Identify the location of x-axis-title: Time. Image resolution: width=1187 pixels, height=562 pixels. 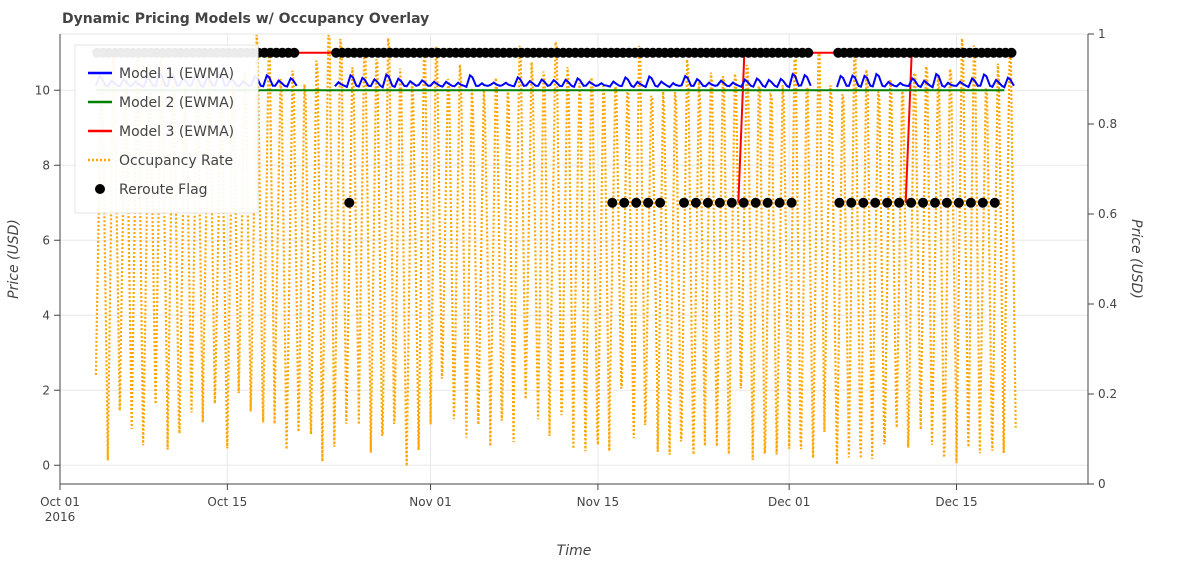
(574, 551).